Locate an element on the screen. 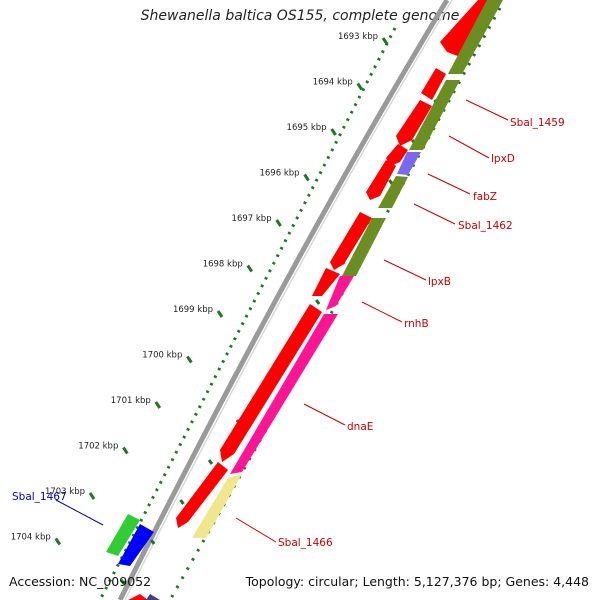 This screenshot has width=600, height=600. ruler-tick-label: 1694 kbp is located at coordinates (333, 83).